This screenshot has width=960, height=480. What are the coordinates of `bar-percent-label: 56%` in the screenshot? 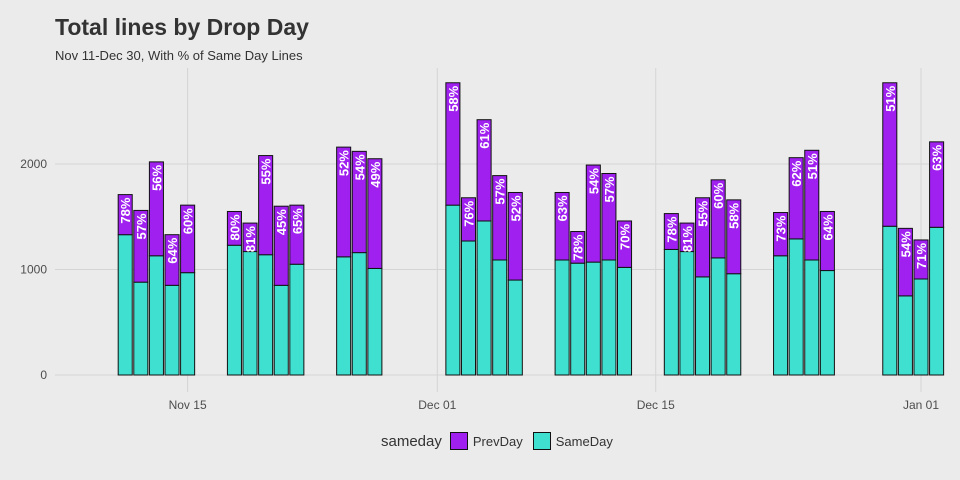 It's located at (156, 177).